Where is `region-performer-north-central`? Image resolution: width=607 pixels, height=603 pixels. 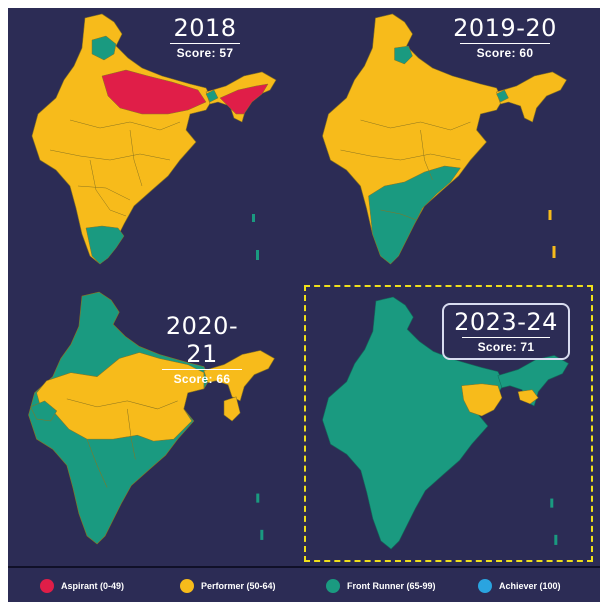
region-performer-north-central is located at coordinates (120, 397).